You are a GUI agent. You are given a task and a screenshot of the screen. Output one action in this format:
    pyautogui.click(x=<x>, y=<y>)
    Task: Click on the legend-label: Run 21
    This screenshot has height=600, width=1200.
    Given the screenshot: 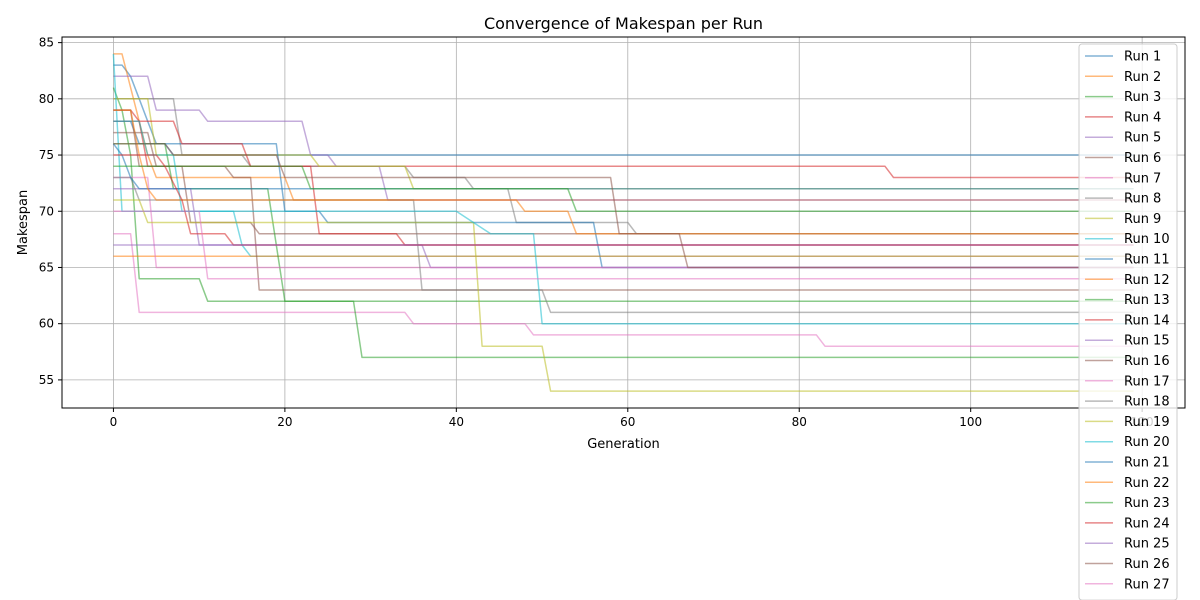 What is the action you would take?
    pyautogui.click(x=1147, y=463)
    